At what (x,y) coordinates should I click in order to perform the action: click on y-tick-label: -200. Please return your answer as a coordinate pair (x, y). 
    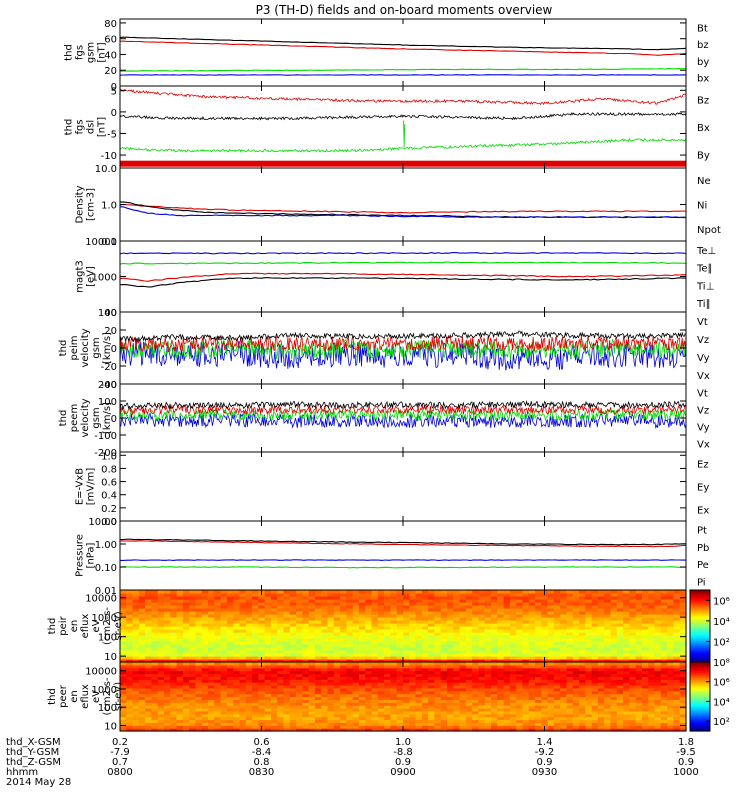
    Looking at the image, I should click on (105, 453).